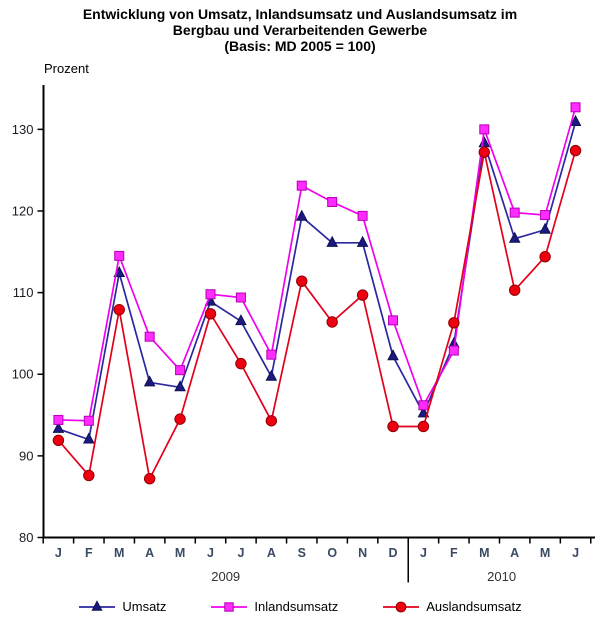  I want to click on legend-item-umsatz: Umsatz, so click(122, 606).